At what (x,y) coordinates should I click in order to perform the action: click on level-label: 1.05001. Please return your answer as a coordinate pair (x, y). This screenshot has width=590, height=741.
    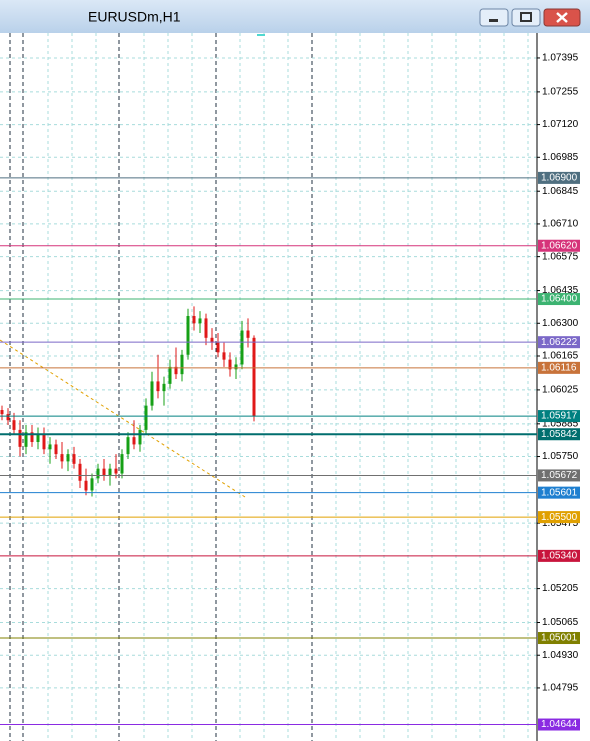
    Looking at the image, I should click on (559, 638).